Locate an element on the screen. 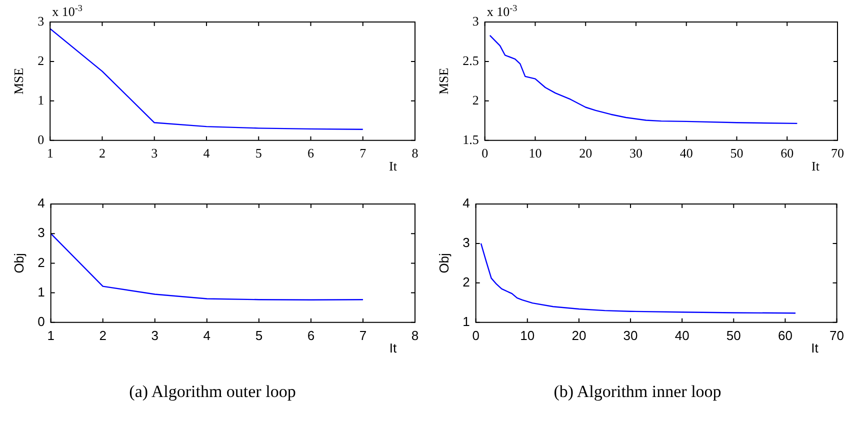 Image resolution: width=851 pixels, height=425 pixels. text: (a) Algorithm outer loop is located at coordinates (212, 392).